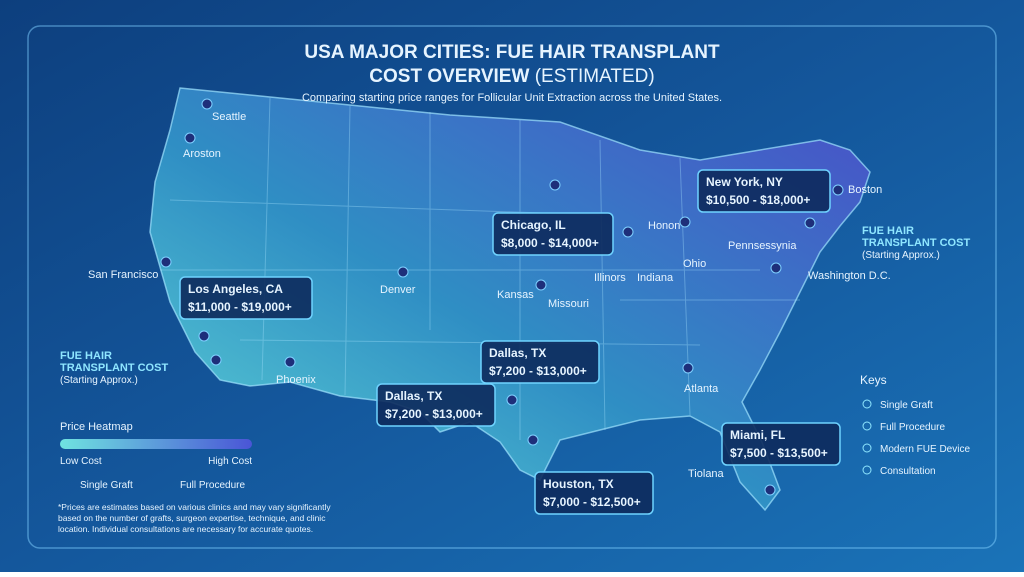 The height and width of the screenshot is (577, 1024). What do you see at coordinates (655, 278) in the screenshot?
I see `map-label: Indiana` at bounding box center [655, 278].